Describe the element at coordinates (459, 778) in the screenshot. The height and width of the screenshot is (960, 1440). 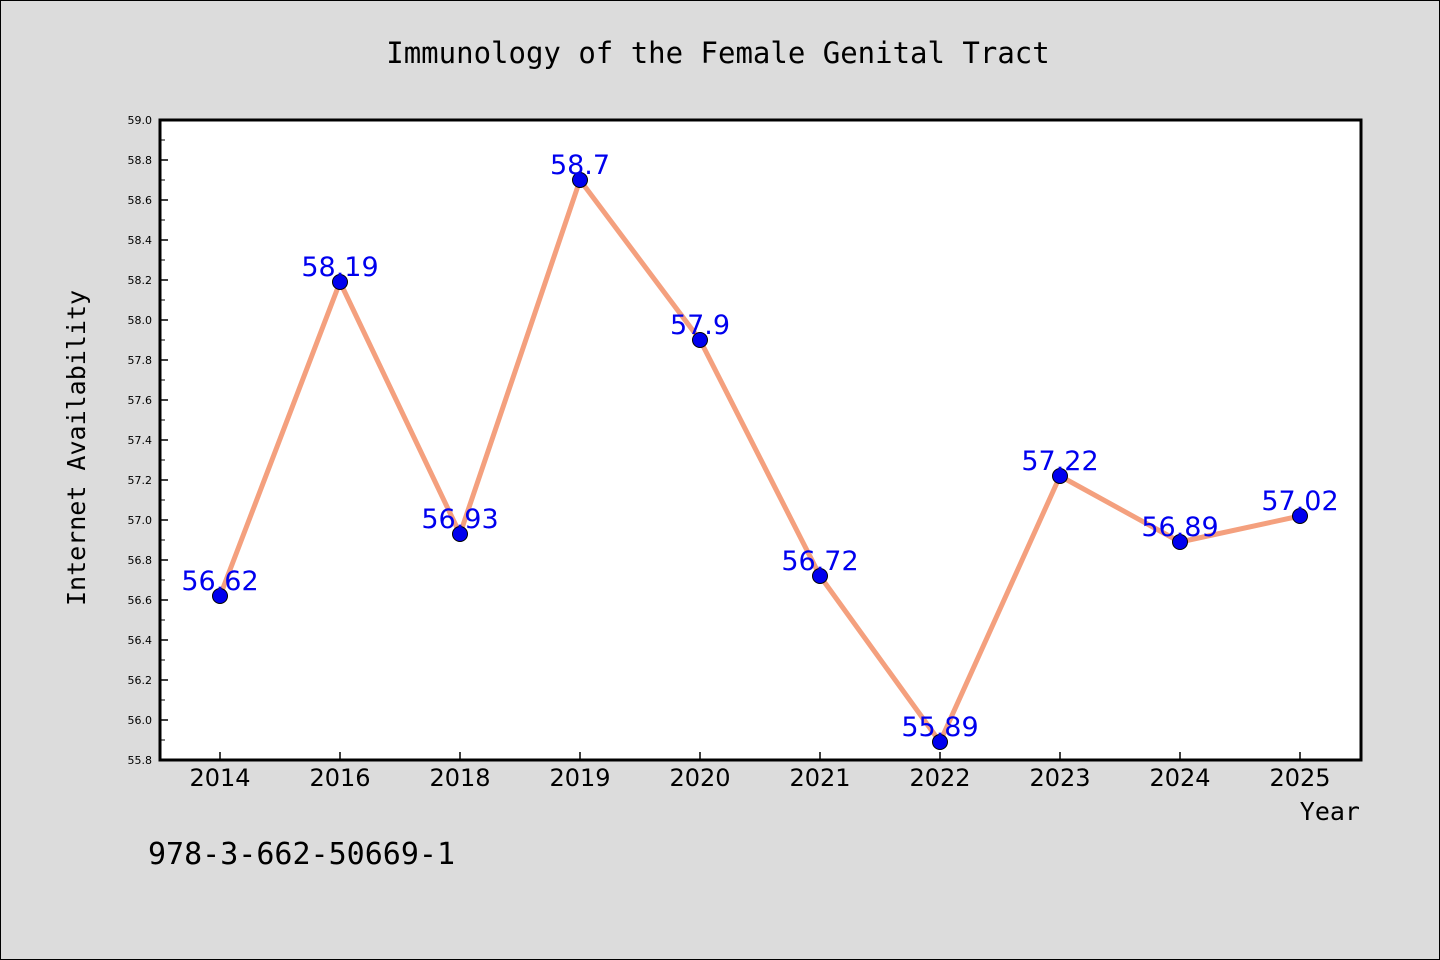
I see `x-tick-label: 2018` at that location.